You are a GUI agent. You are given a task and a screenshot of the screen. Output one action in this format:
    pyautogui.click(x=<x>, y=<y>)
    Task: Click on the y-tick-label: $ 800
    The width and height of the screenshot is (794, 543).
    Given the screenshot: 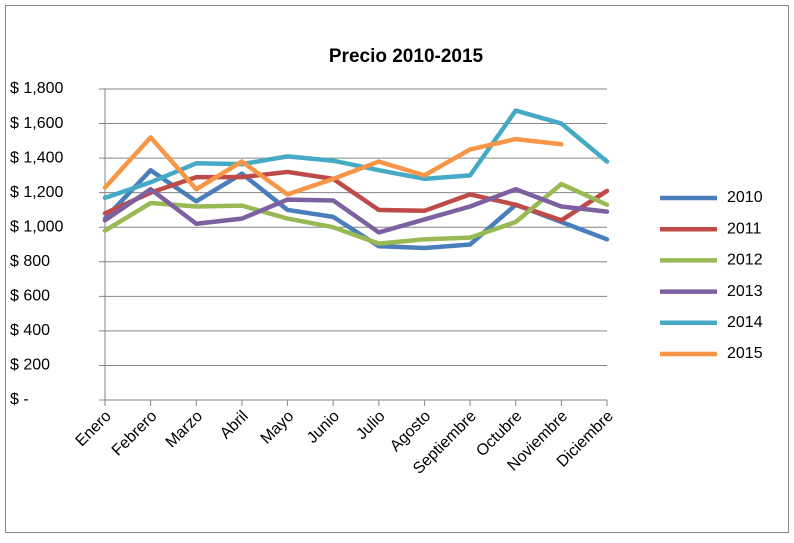 What is the action you would take?
    pyautogui.click(x=30, y=261)
    